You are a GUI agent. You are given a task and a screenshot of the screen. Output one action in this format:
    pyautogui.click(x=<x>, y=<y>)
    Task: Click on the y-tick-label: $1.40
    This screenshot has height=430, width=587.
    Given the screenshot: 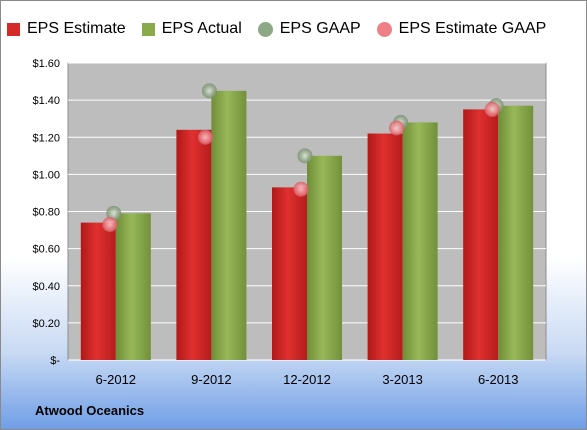 What is the action you would take?
    pyautogui.click(x=46, y=101)
    